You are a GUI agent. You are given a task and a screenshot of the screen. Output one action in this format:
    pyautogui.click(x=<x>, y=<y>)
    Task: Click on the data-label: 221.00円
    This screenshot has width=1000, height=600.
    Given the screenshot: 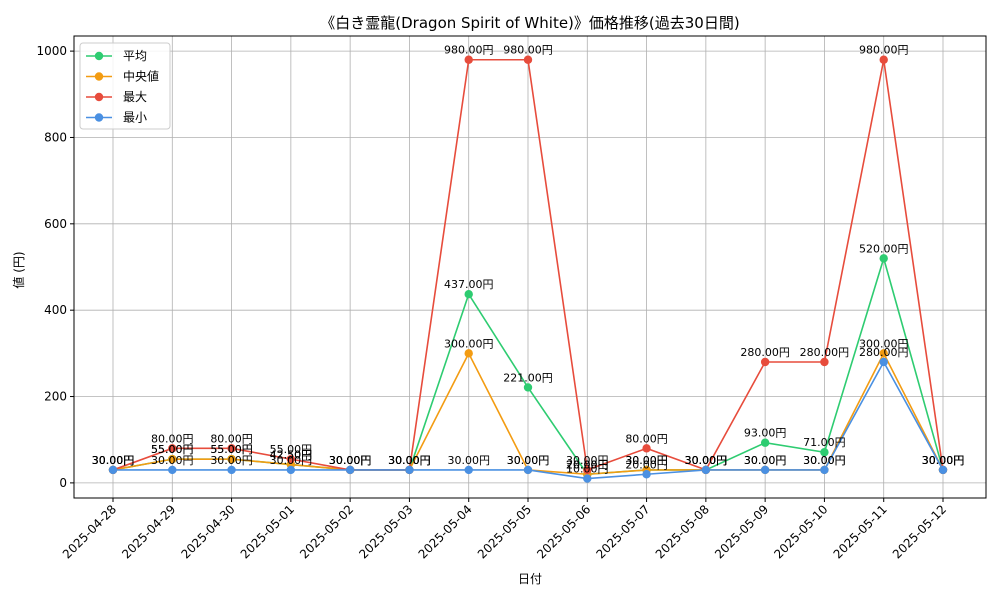 What is the action you would take?
    pyautogui.click(x=528, y=377)
    